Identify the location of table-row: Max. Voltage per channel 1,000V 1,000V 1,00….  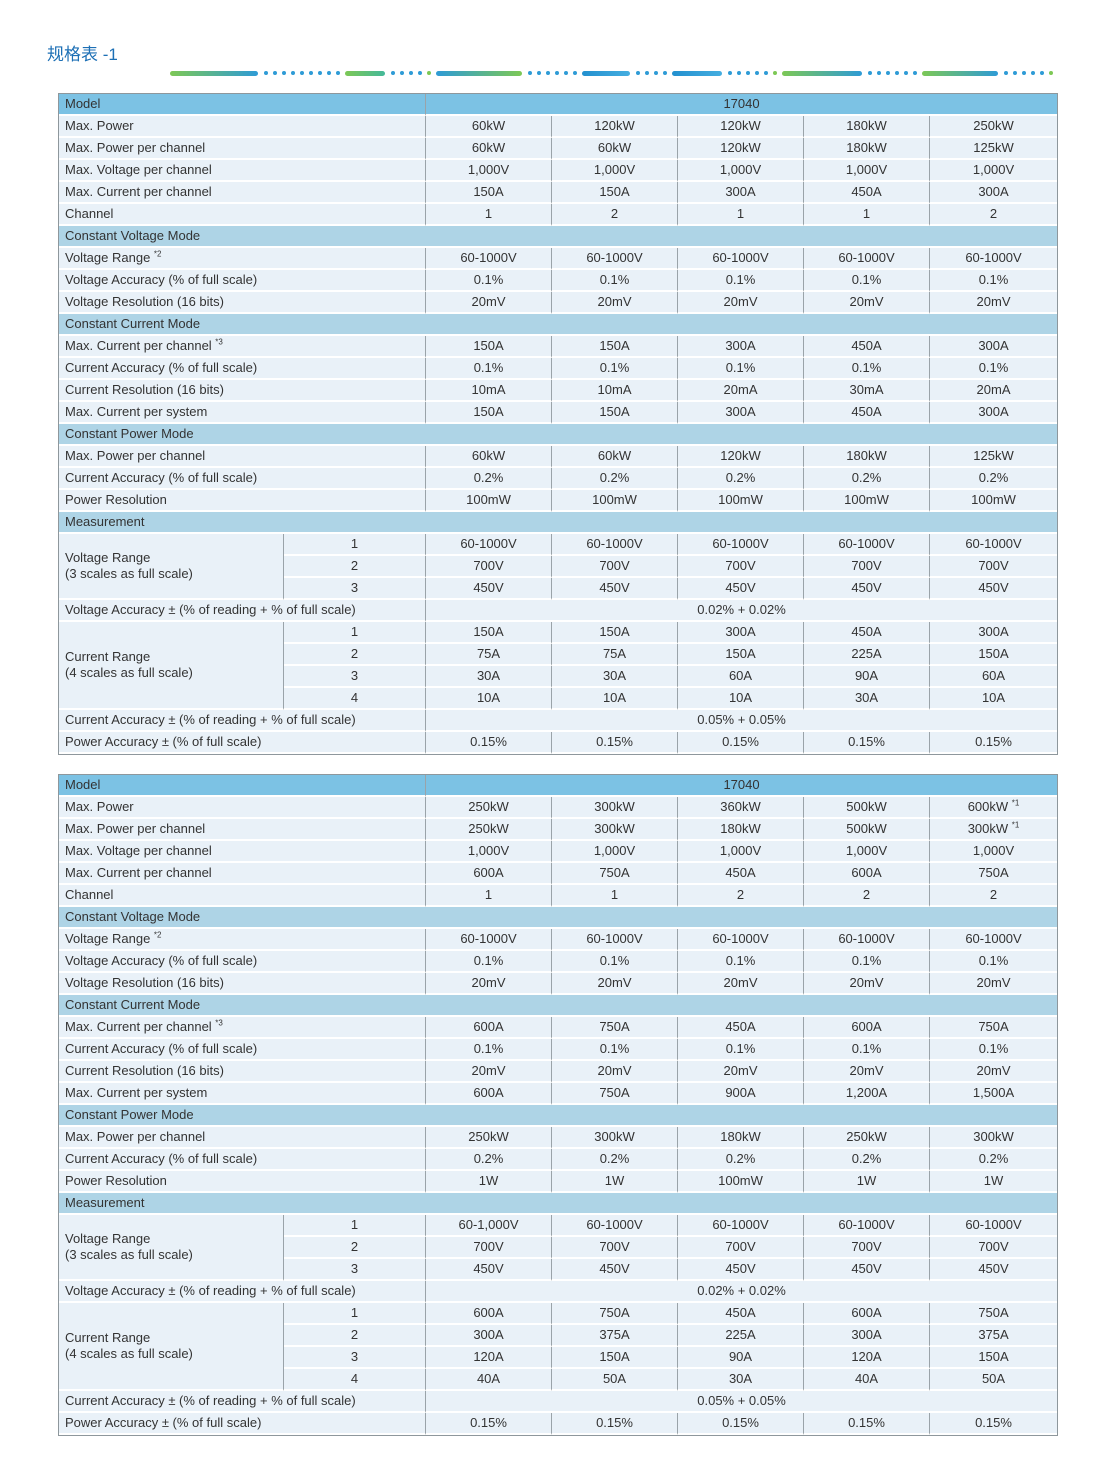
(558, 852).